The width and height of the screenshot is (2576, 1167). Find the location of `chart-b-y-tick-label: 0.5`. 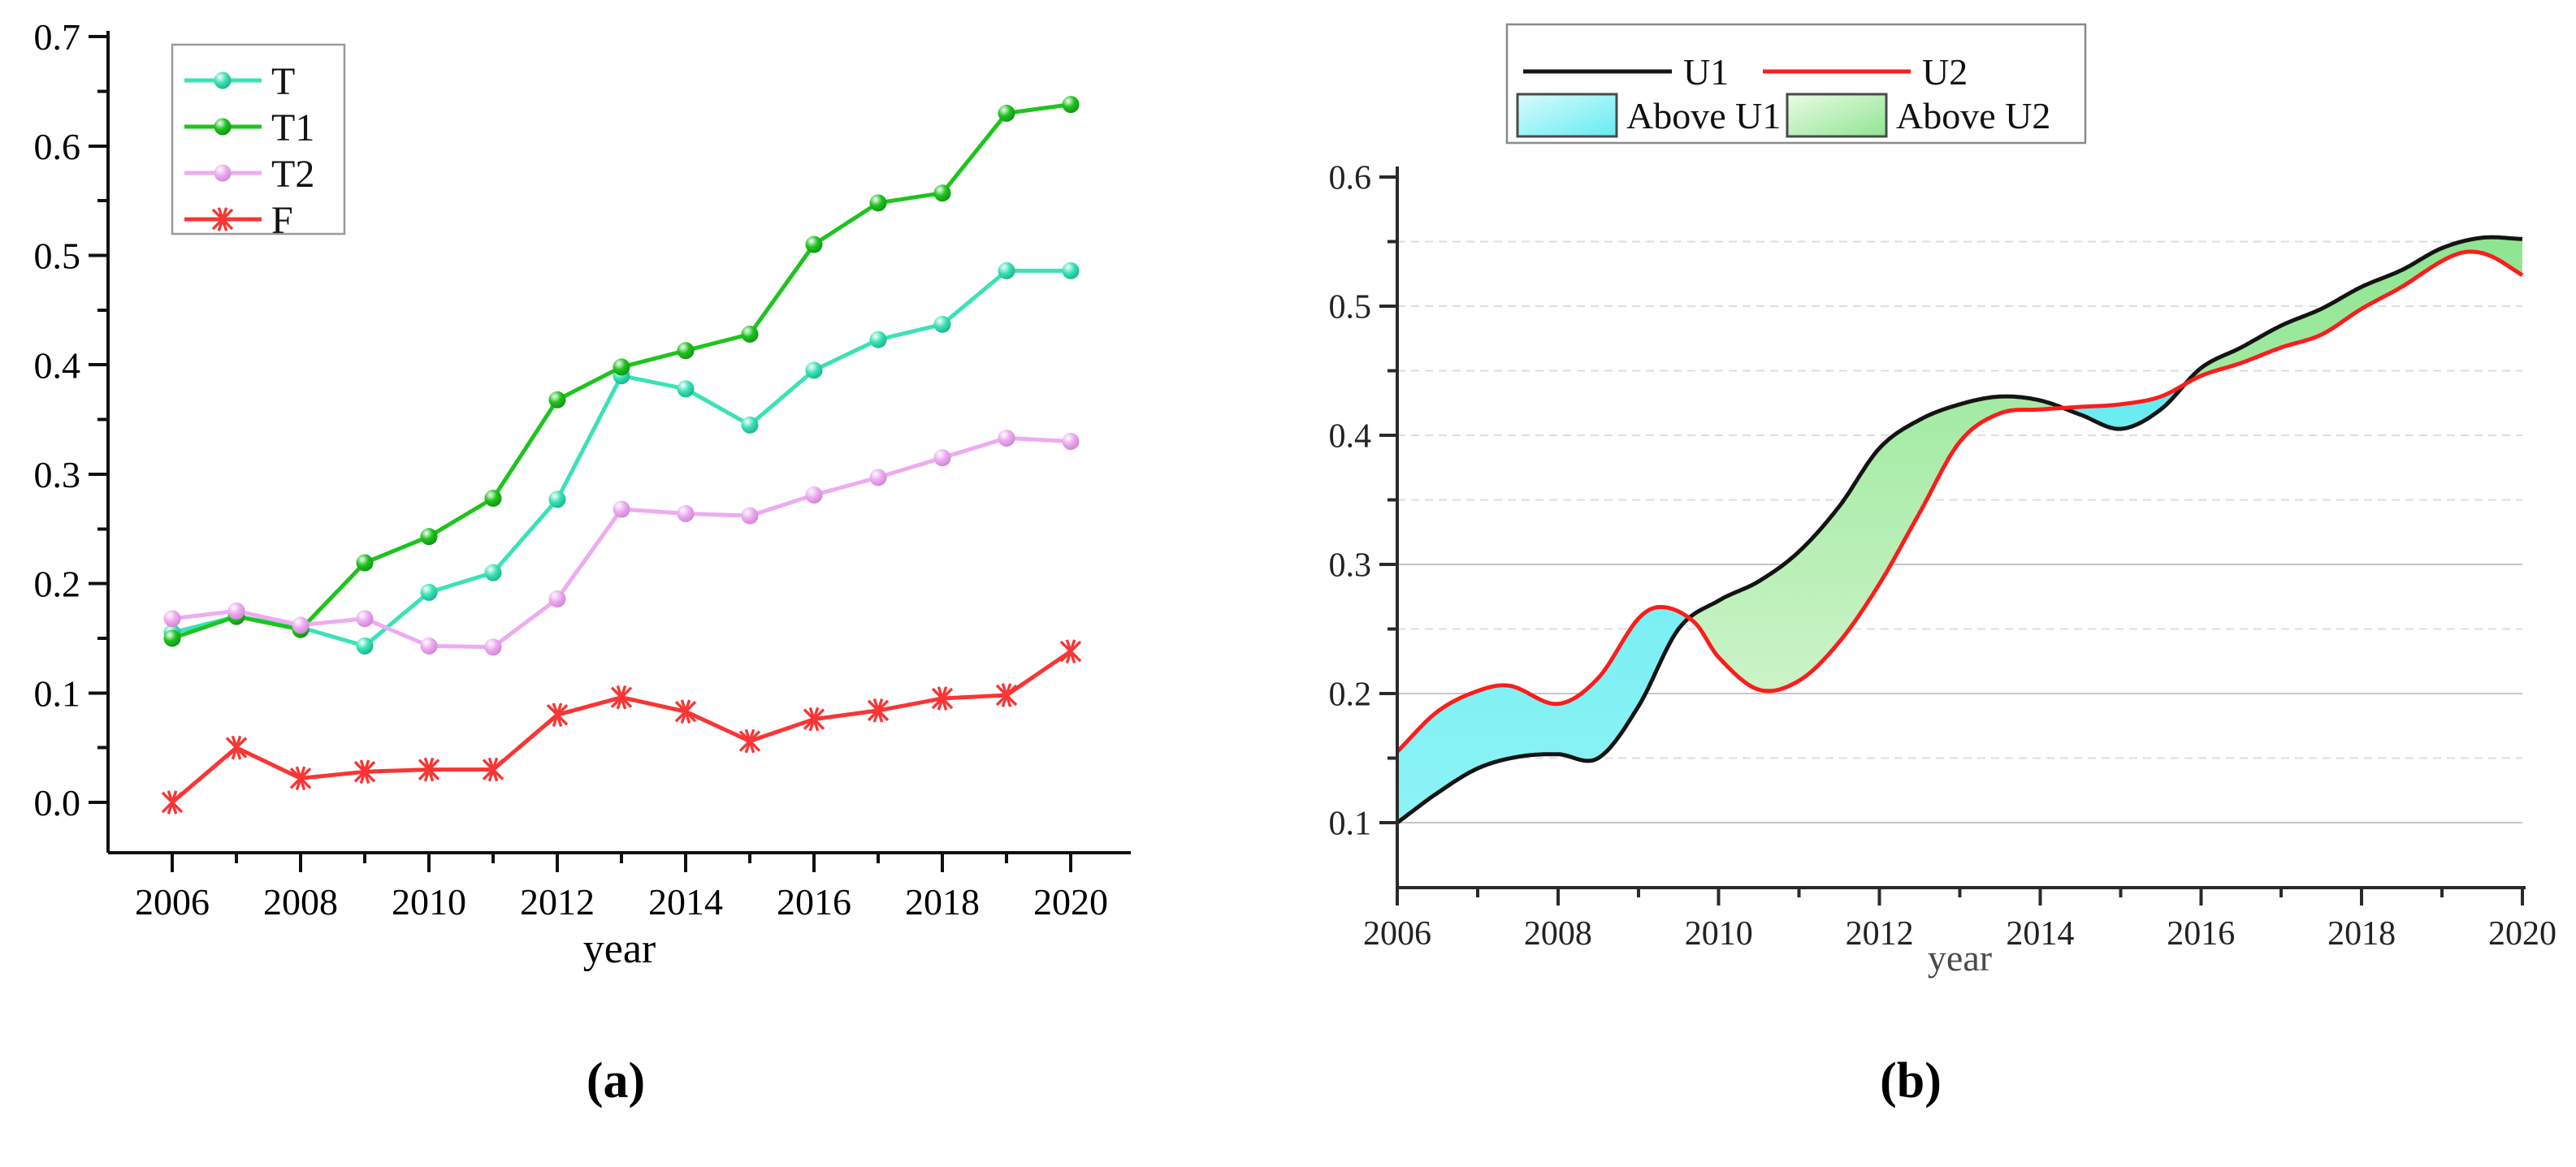

chart-b-y-tick-label: 0.5 is located at coordinates (1350, 307).